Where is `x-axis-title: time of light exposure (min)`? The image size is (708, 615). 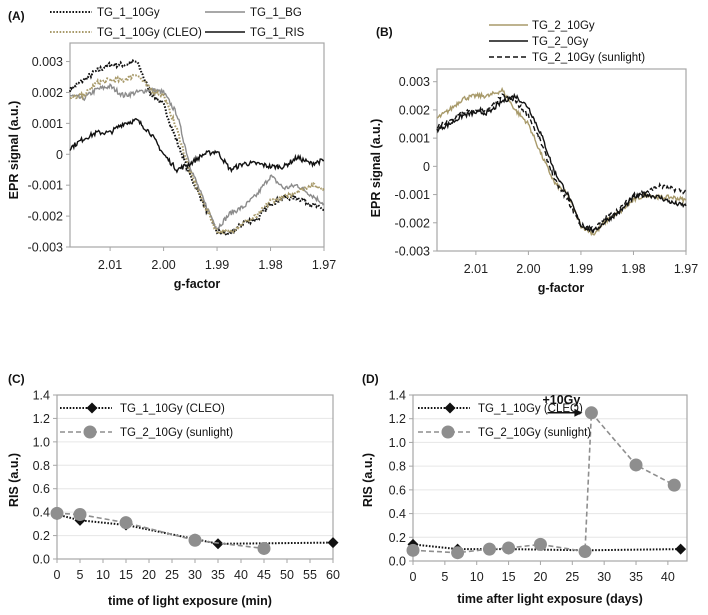 x-axis-title: time of light exposure (min) is located at coordinates (190, 601).